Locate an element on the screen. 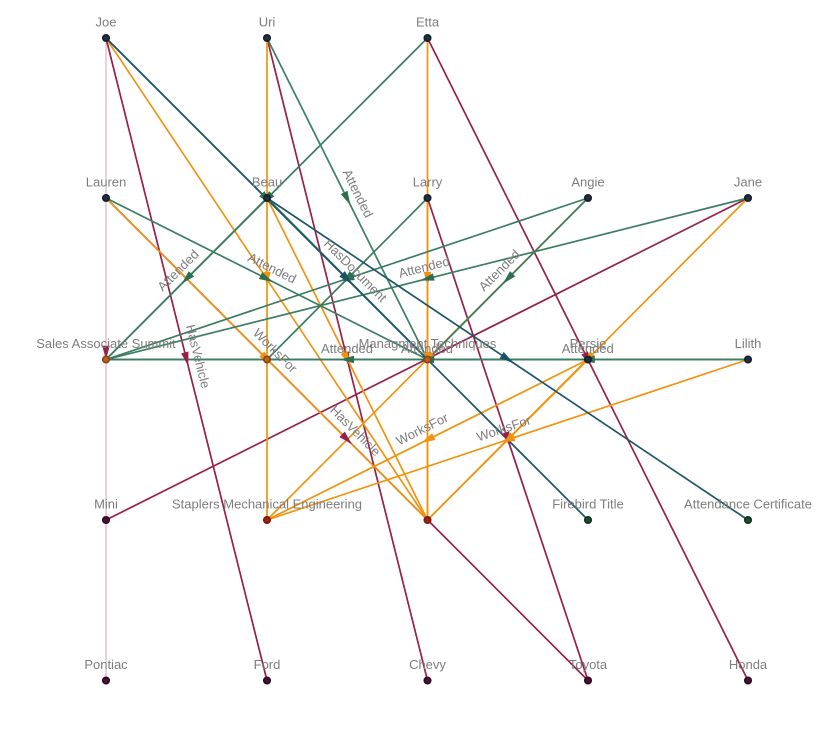 This screenshot has height=738, width=839. svg-text: Joe is located at coordinates (106, 22).